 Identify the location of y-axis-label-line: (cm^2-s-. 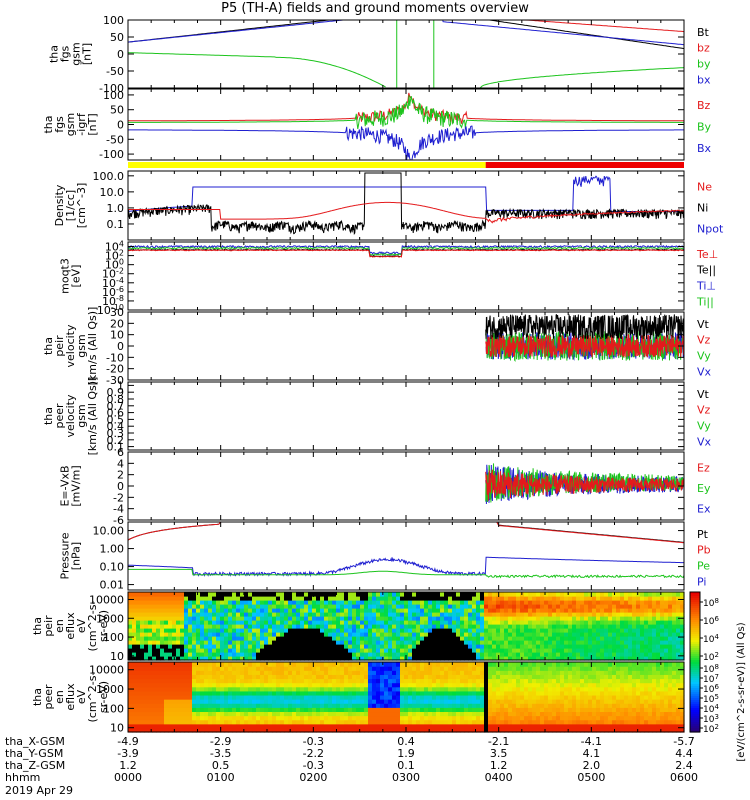
(92, 626).